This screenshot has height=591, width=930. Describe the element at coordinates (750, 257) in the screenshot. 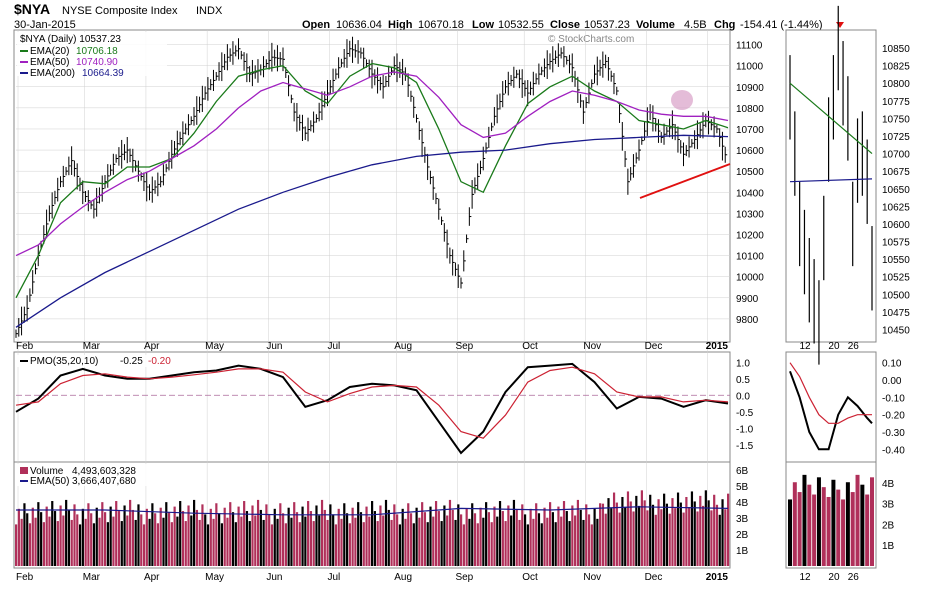

I see `price-tick-label: 10100` at that location.